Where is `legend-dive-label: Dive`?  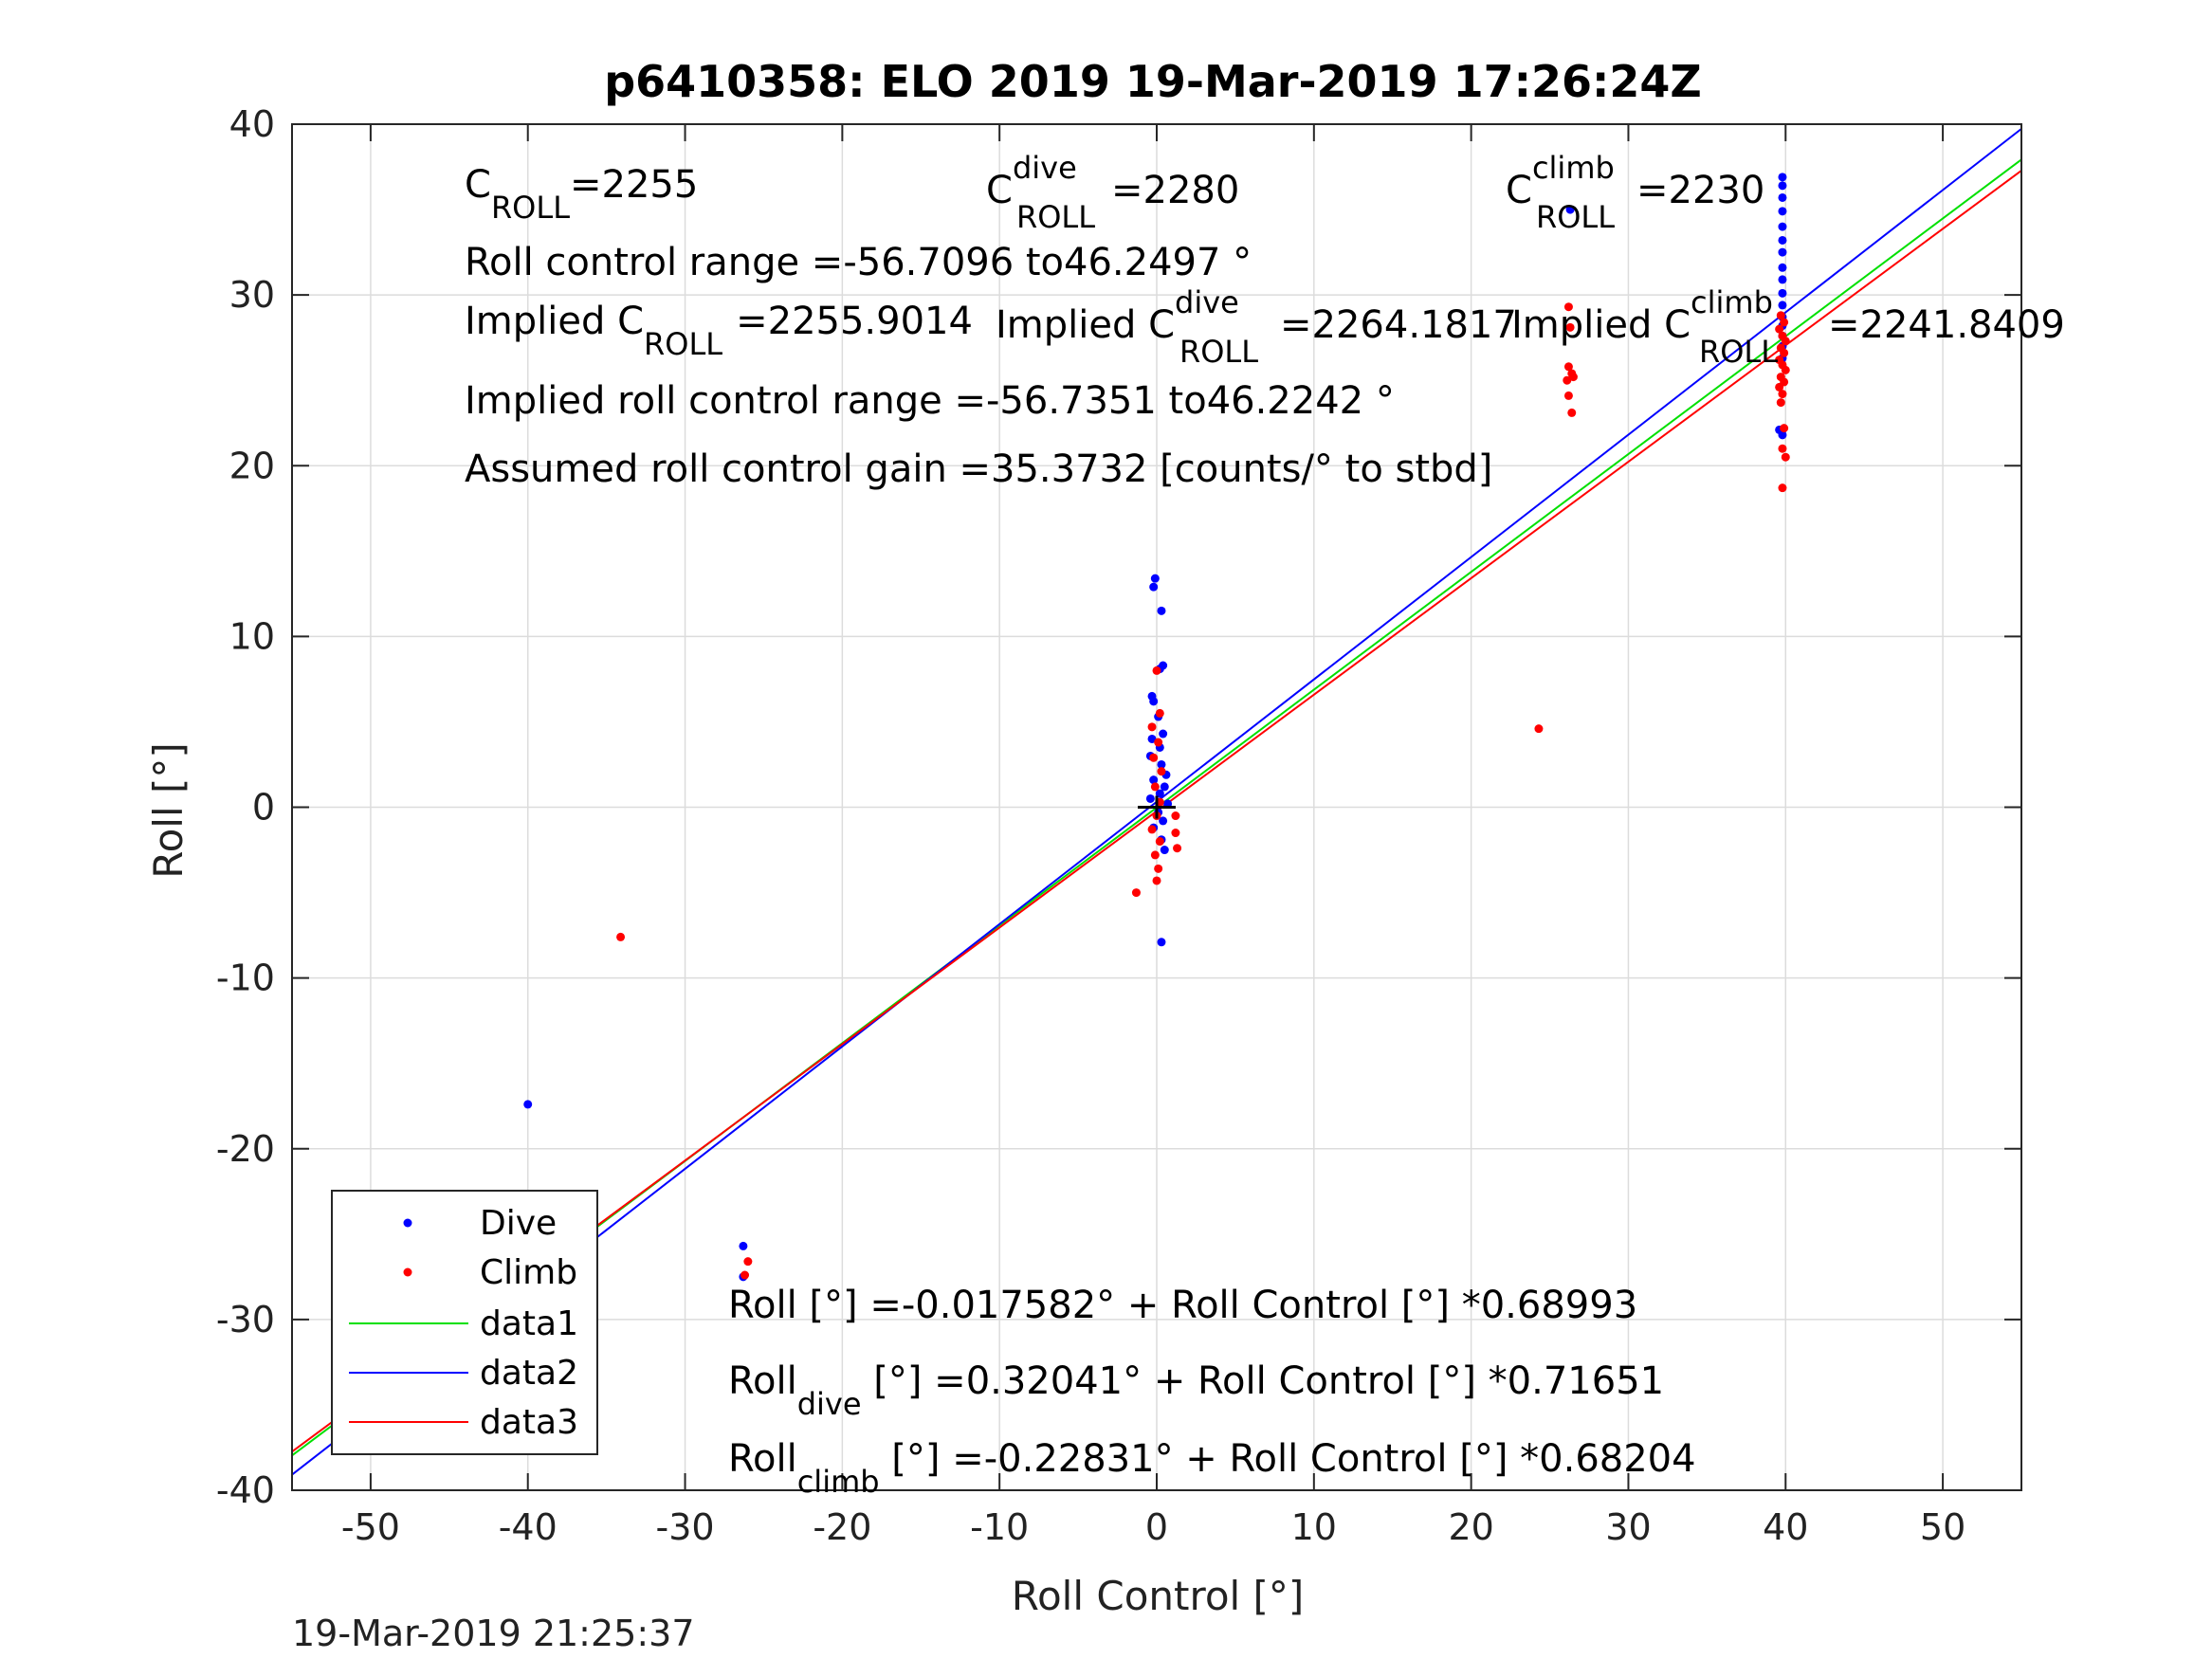 legend-dive-label: Dive is located at coordinates (518, 1223).